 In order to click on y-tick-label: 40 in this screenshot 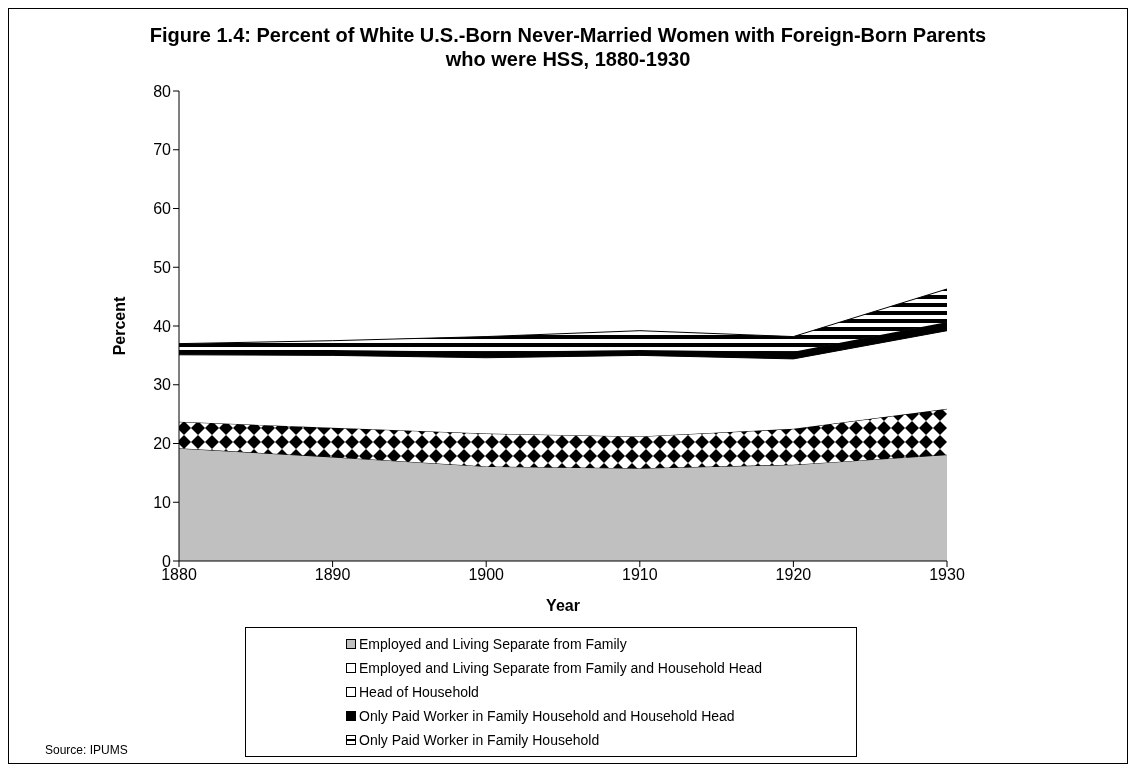, I will do `click(162, 326)`.